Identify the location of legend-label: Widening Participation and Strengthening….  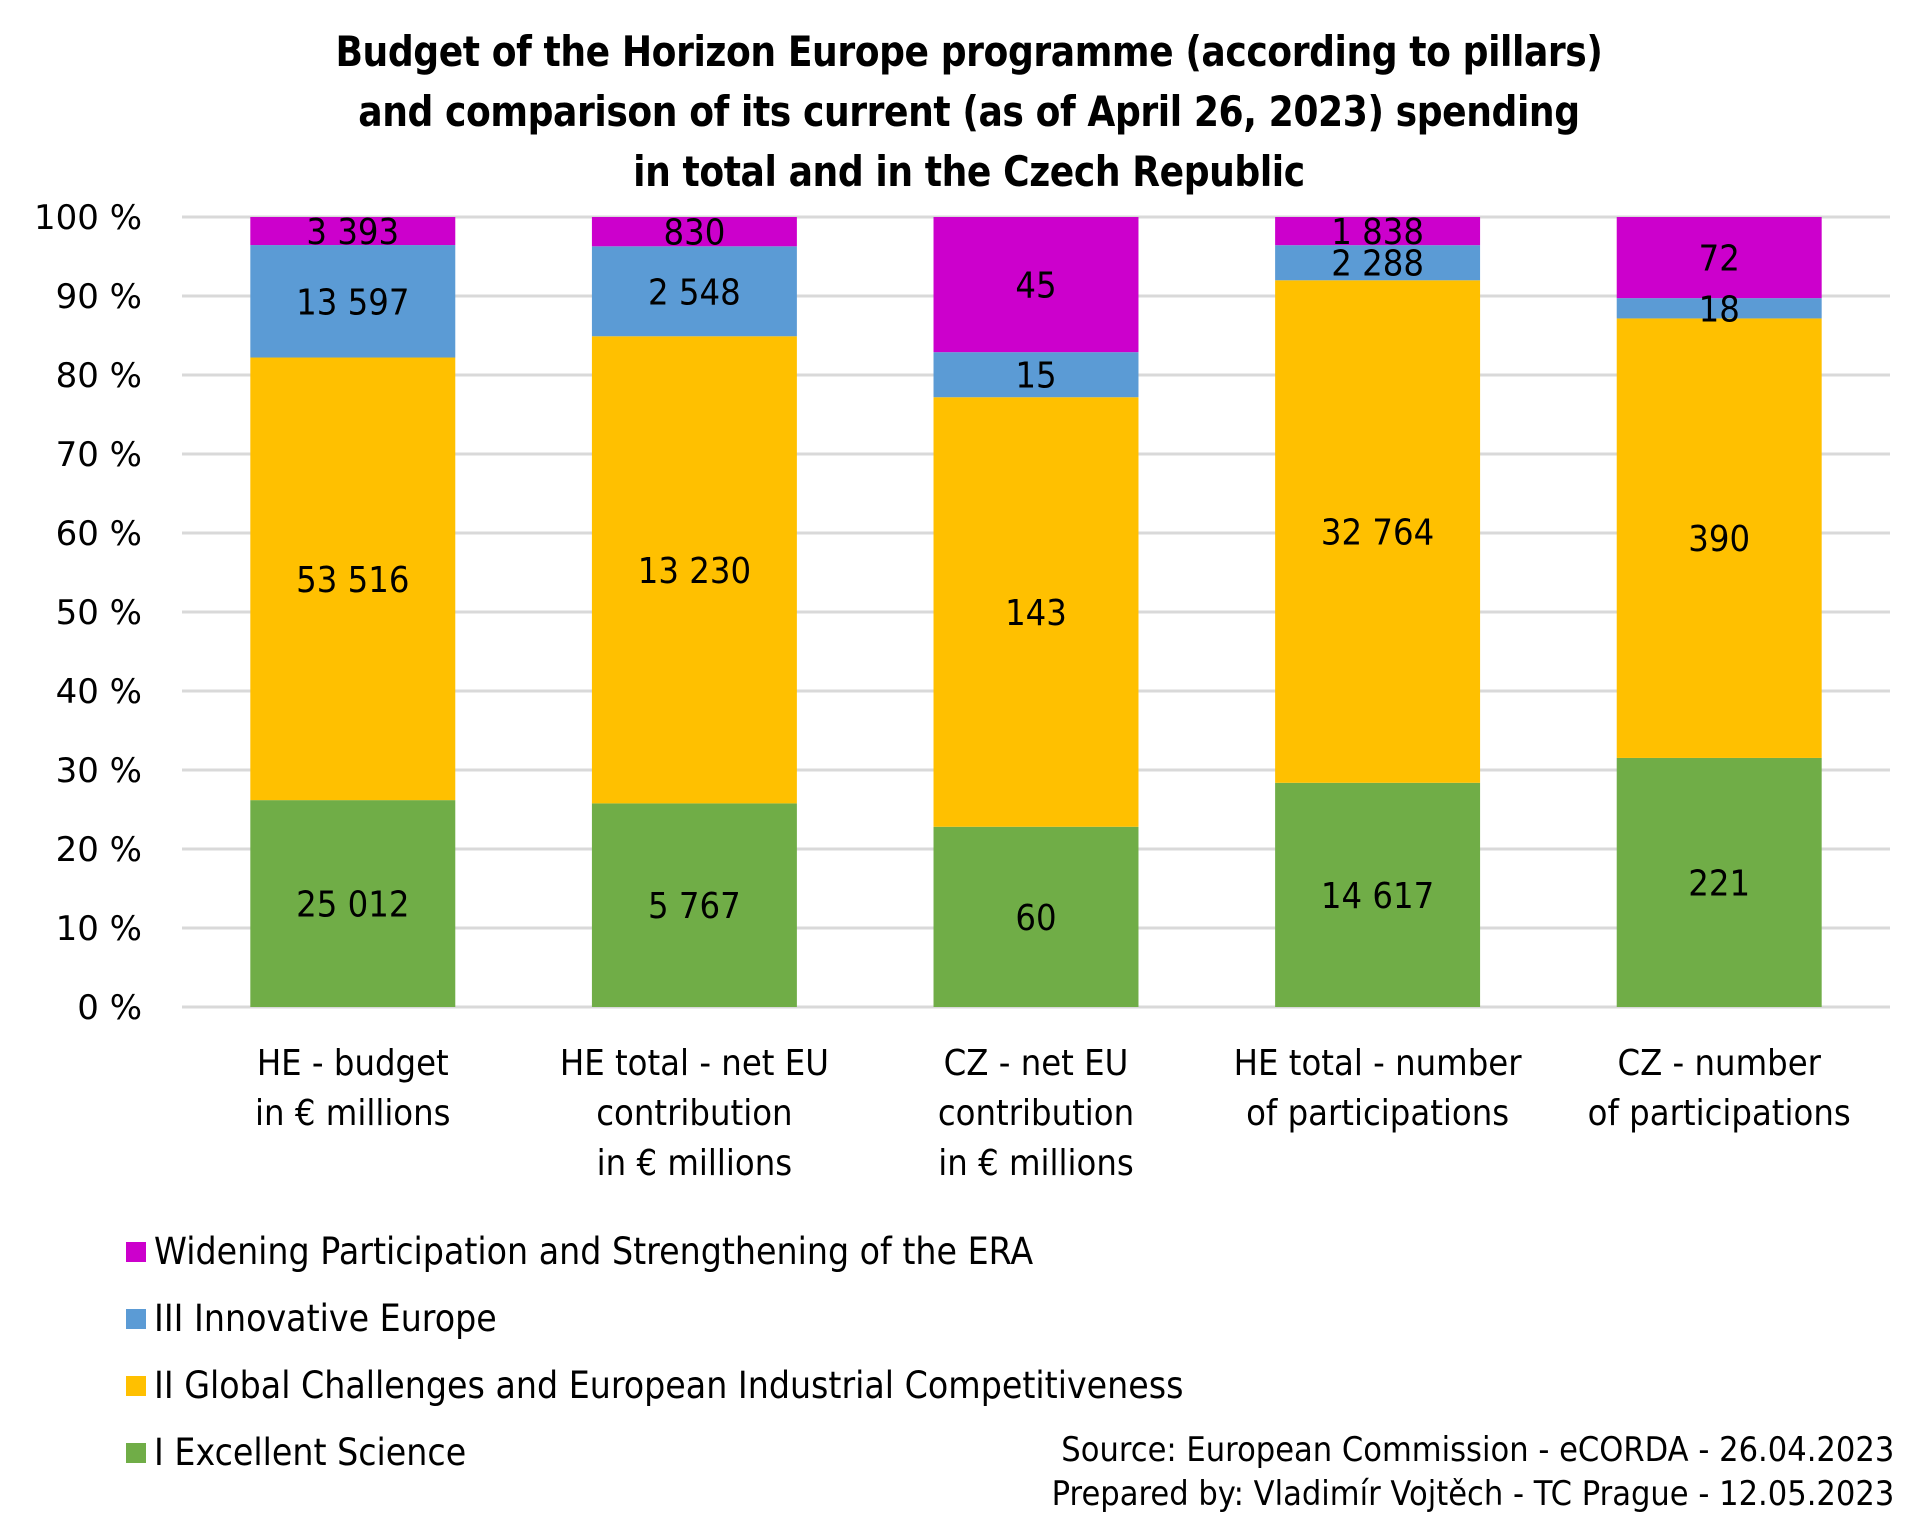
(594, 1251).